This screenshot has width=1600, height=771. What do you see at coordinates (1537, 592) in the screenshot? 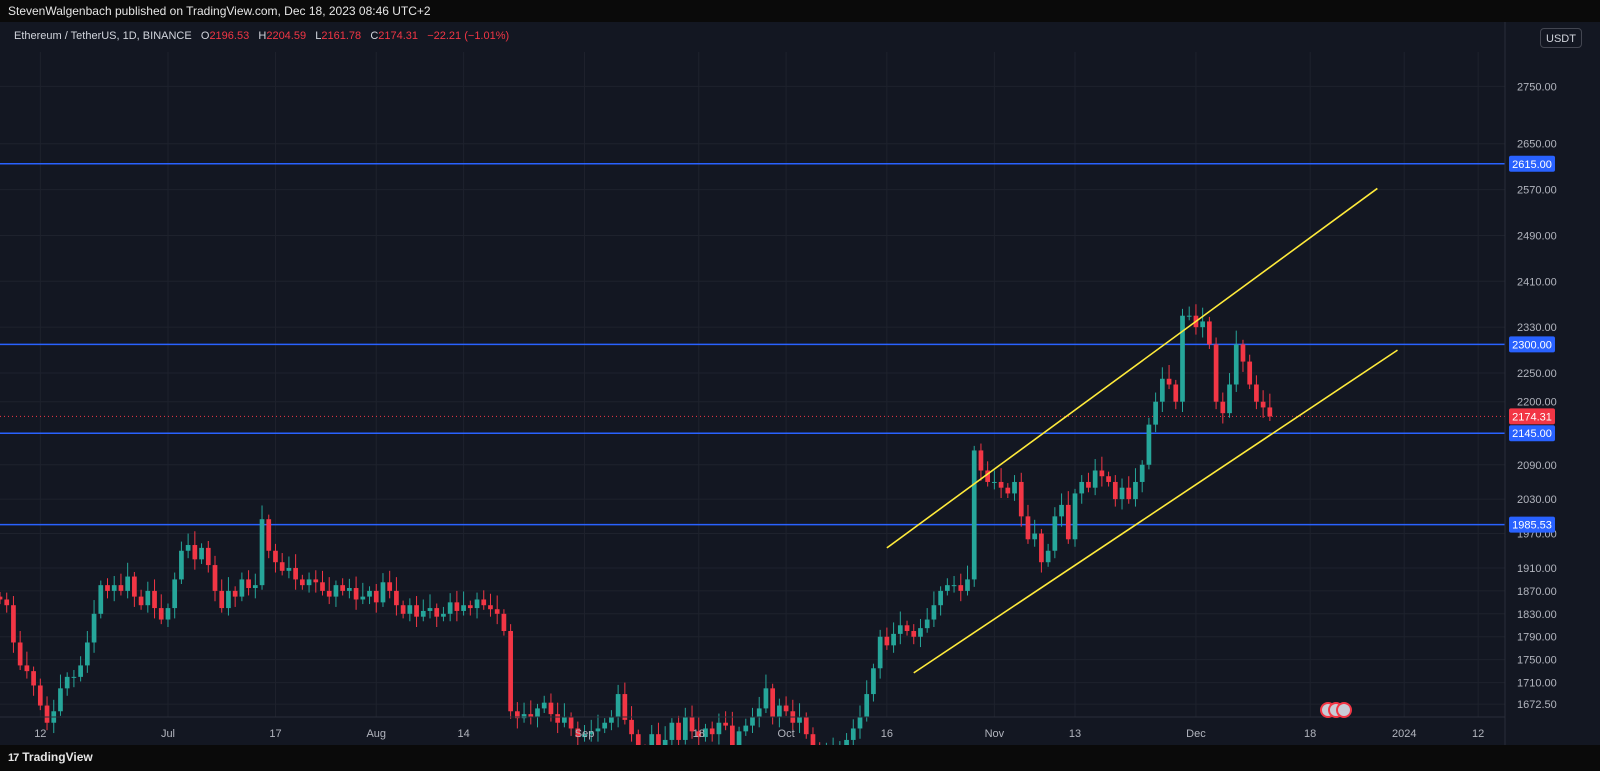
I see `y-tick-label: 1870.00` at bounding box center [1537, 592].